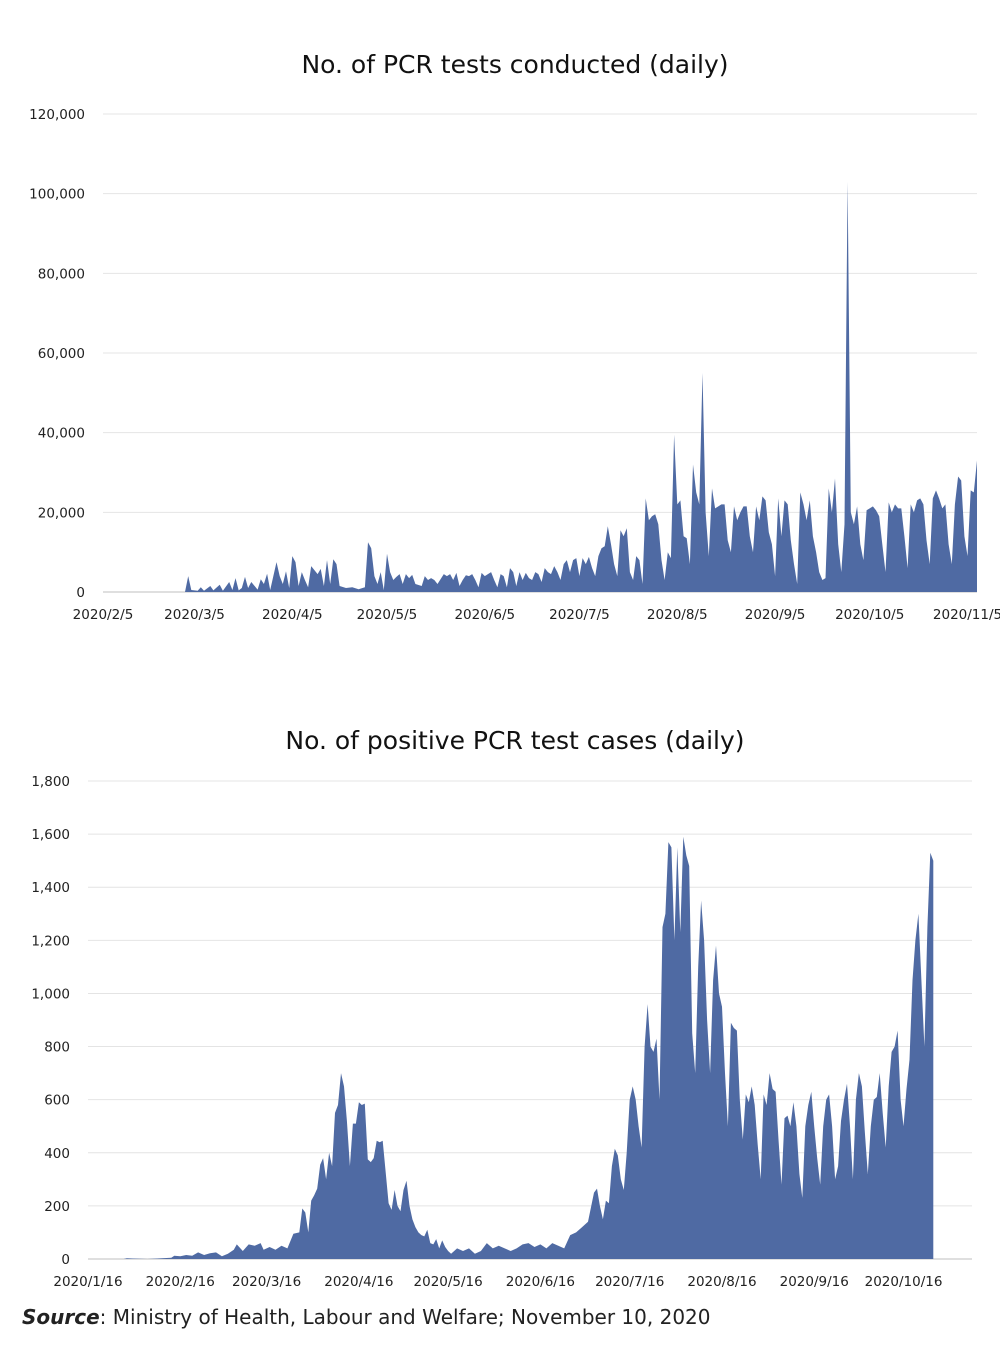  What do you see at coordinates (904, 1282) in the screenshot?
I see `x-tick-label: 2020/10/16` at bounding box center [904, 1282].